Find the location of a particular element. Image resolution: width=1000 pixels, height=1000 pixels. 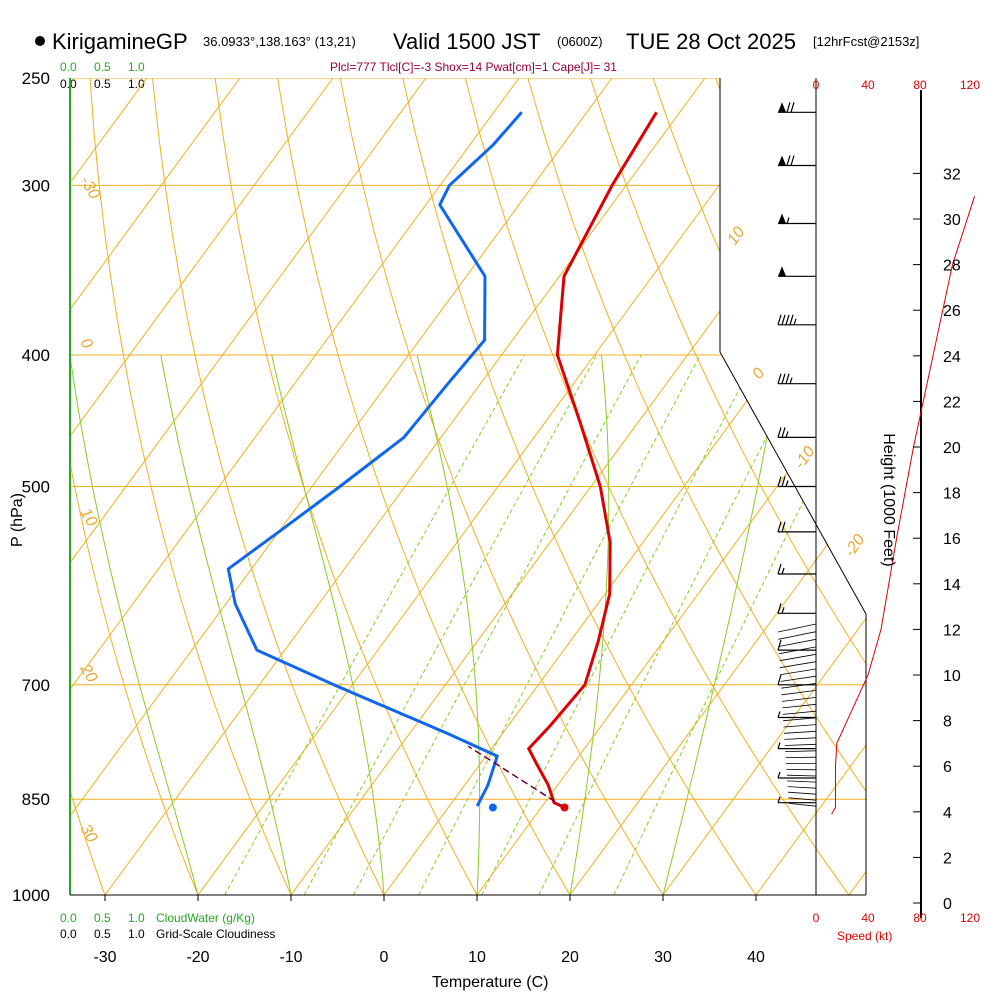

temperature-tick-label: -30 is located at coordinates (104, 957).